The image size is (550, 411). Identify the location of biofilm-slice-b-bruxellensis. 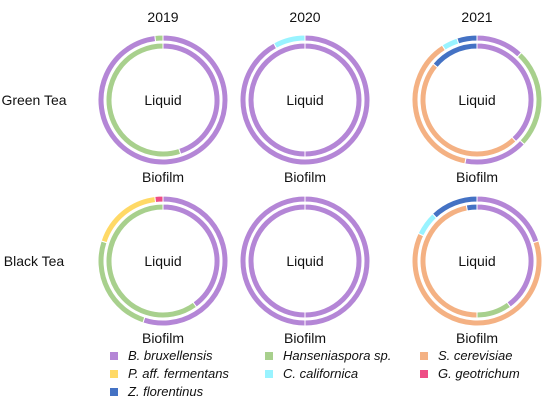
(305, 261).